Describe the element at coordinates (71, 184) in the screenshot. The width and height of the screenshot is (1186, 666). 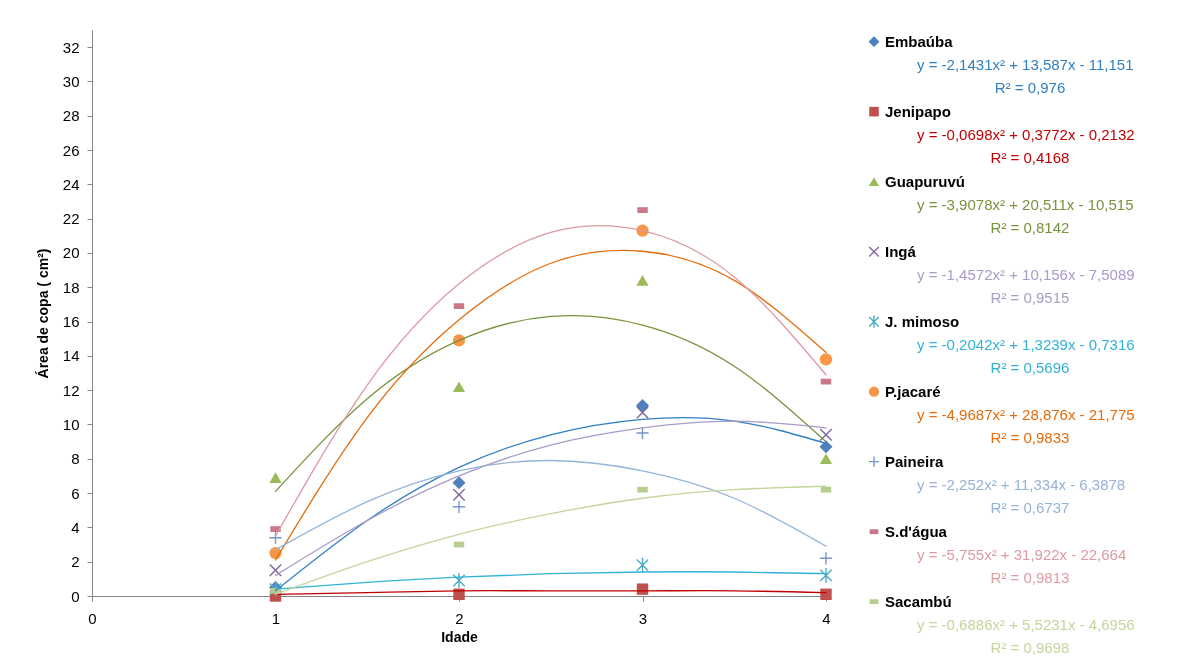
I see `y-tick-label: 24` at that location.